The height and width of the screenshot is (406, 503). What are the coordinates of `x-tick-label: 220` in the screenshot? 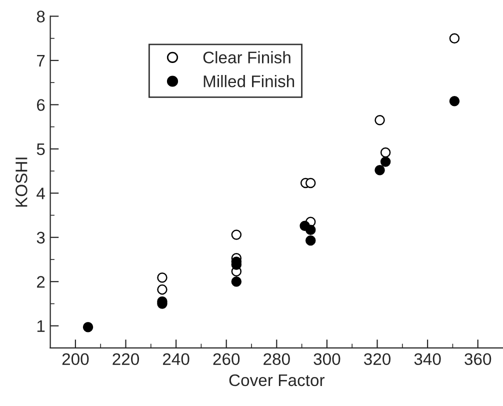 It's located at (126, 359).